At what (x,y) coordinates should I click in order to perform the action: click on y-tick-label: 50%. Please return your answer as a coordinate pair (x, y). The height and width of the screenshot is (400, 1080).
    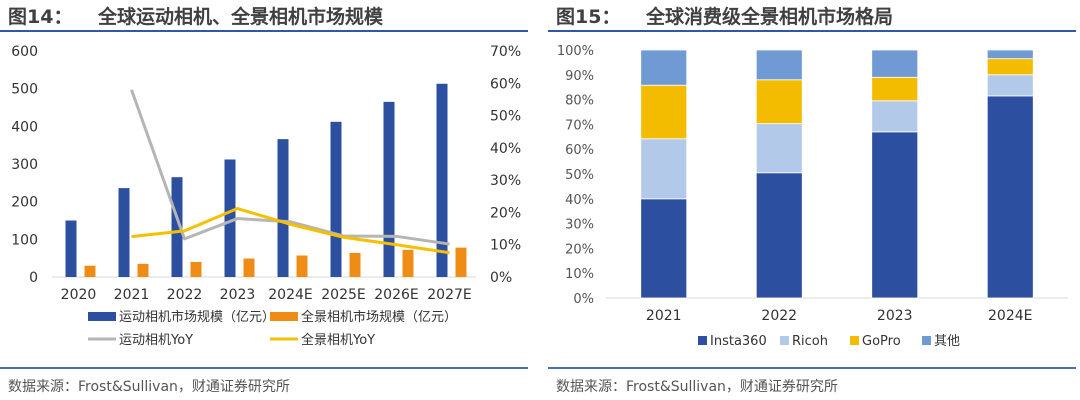
    Looking at the image, I should click on (579, 175).